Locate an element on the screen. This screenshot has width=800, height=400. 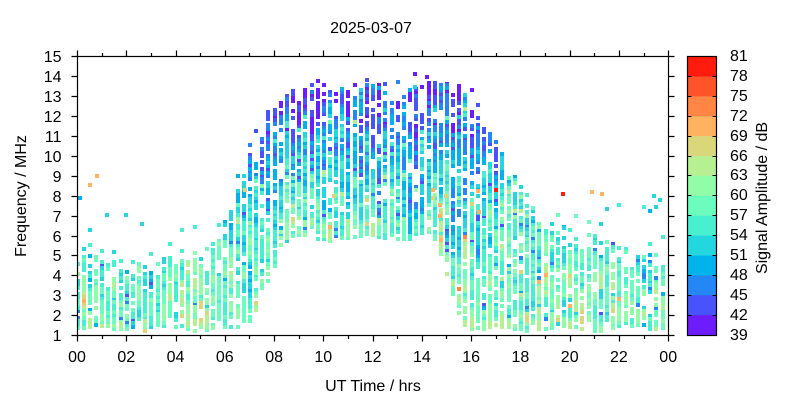
svg-text: 11 is located at coordinates (53, 137).